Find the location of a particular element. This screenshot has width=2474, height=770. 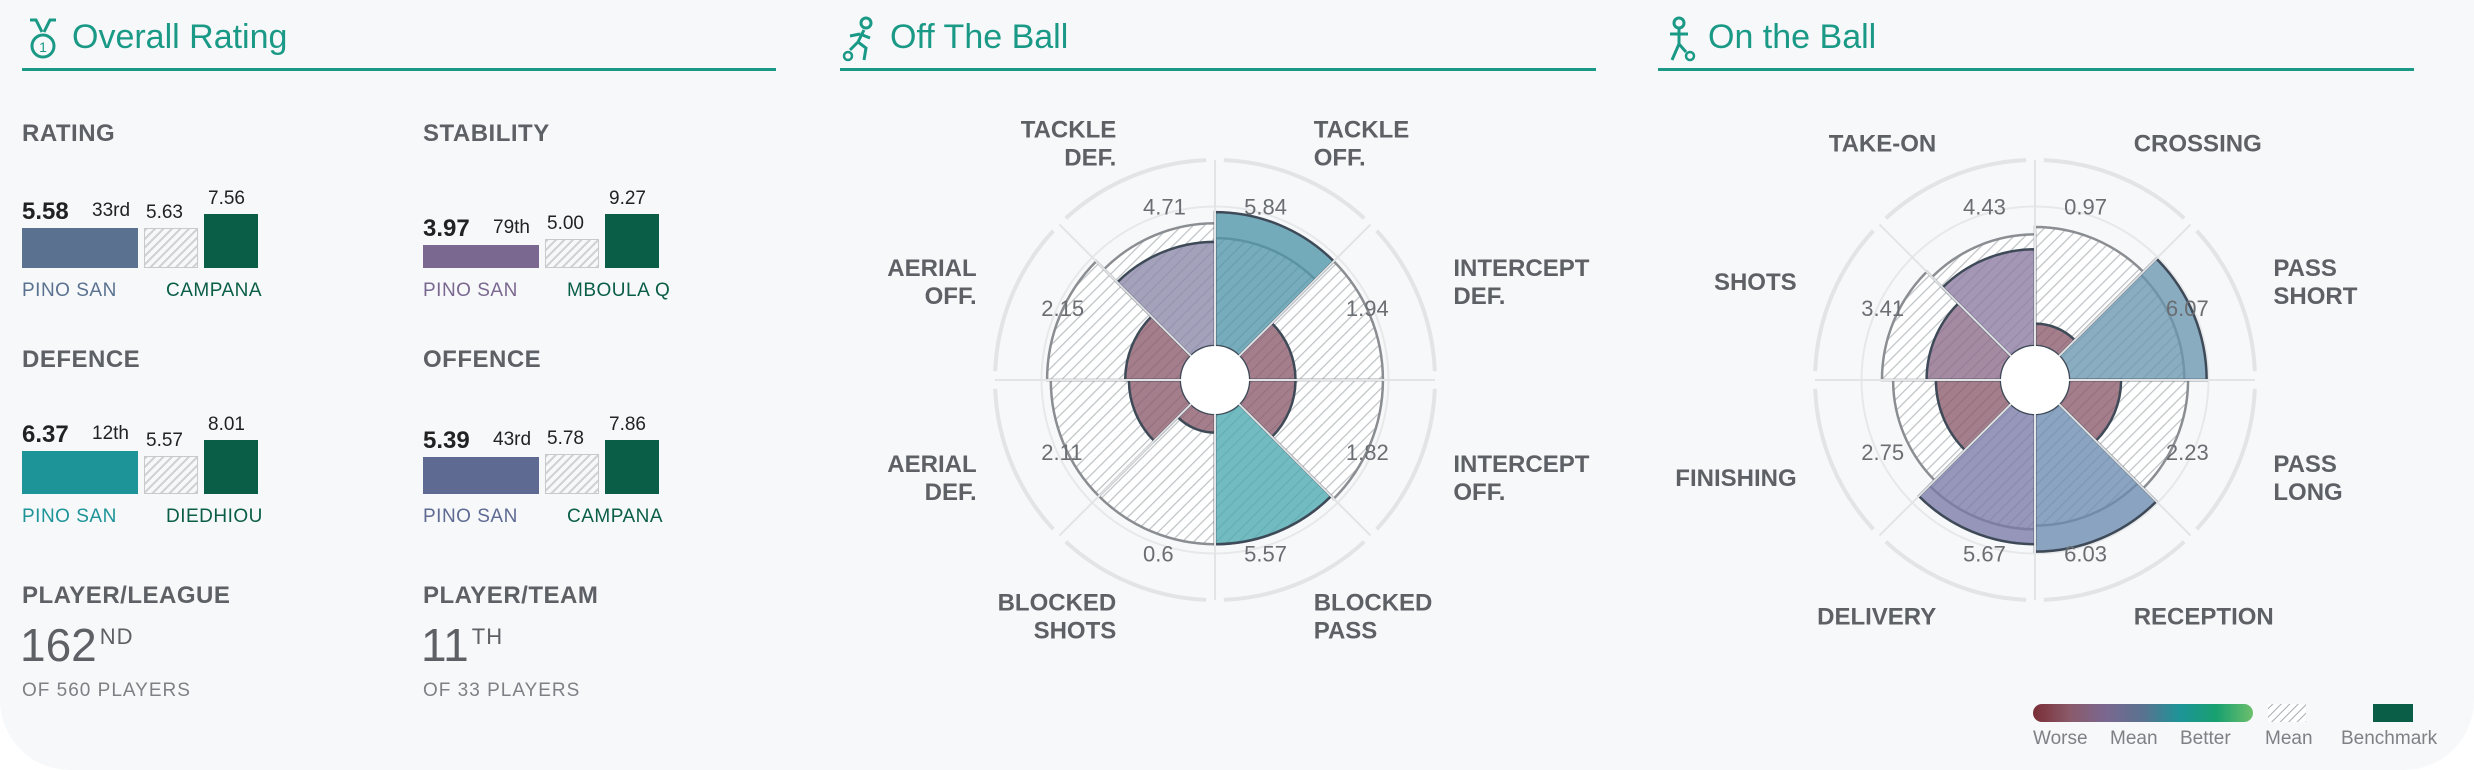

player-rank: 12th is located at coordinates (110, 434).